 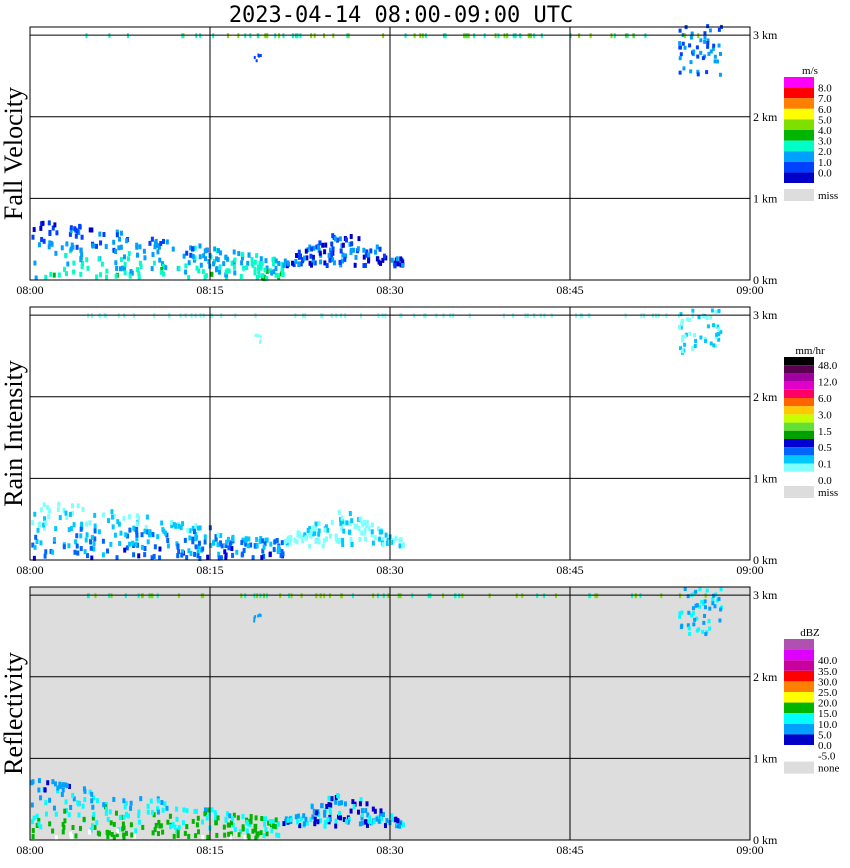 I want to click on colorbar-label: 35.0, so click(x=828, y=672).